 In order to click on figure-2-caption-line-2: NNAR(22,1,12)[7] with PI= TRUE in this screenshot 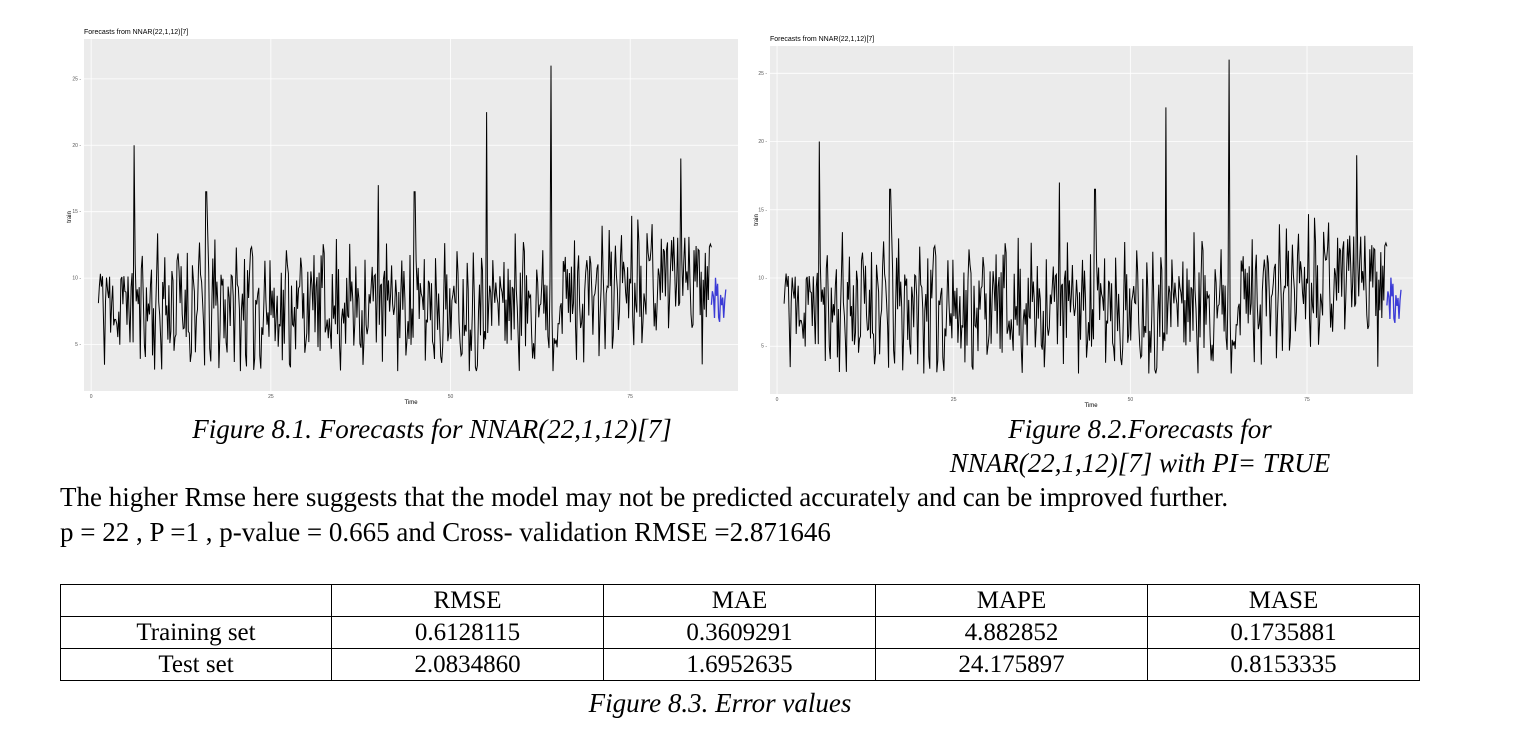, I will do `click(1140, 463)`.